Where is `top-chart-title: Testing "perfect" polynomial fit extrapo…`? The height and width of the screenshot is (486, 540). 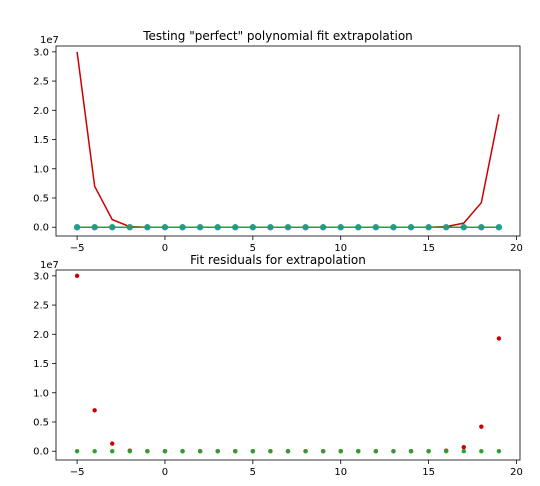 top-chart-title: Testing "perfect" polynomial fit extrapo… is located at coordinates (277, 36).